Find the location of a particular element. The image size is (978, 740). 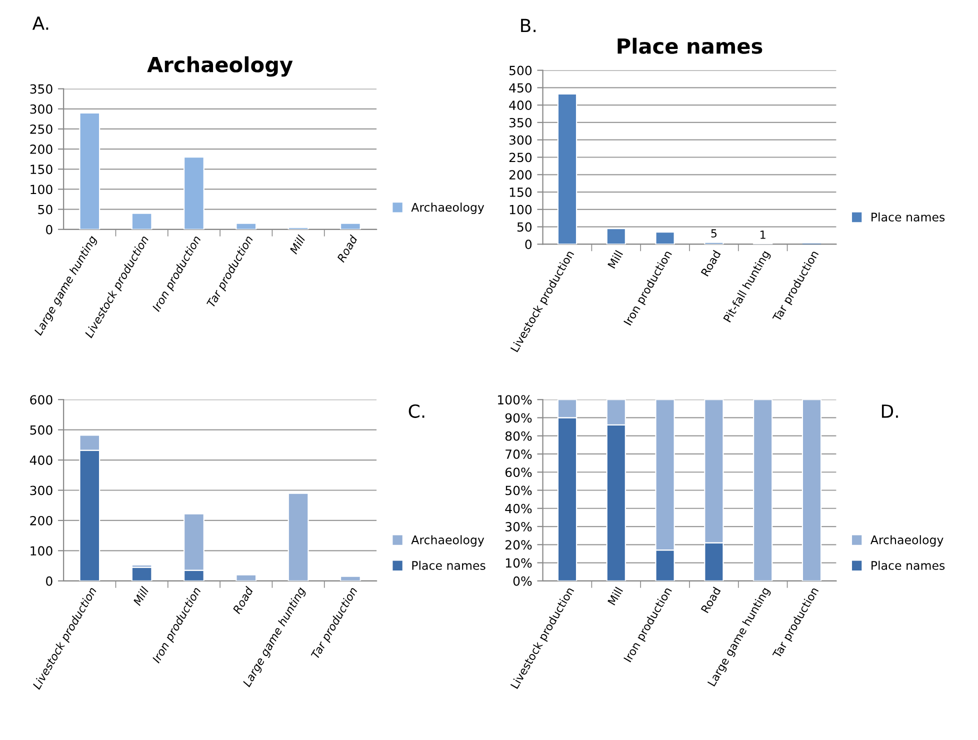

y-tick-label: 50% is located at coordinates (519, 491).